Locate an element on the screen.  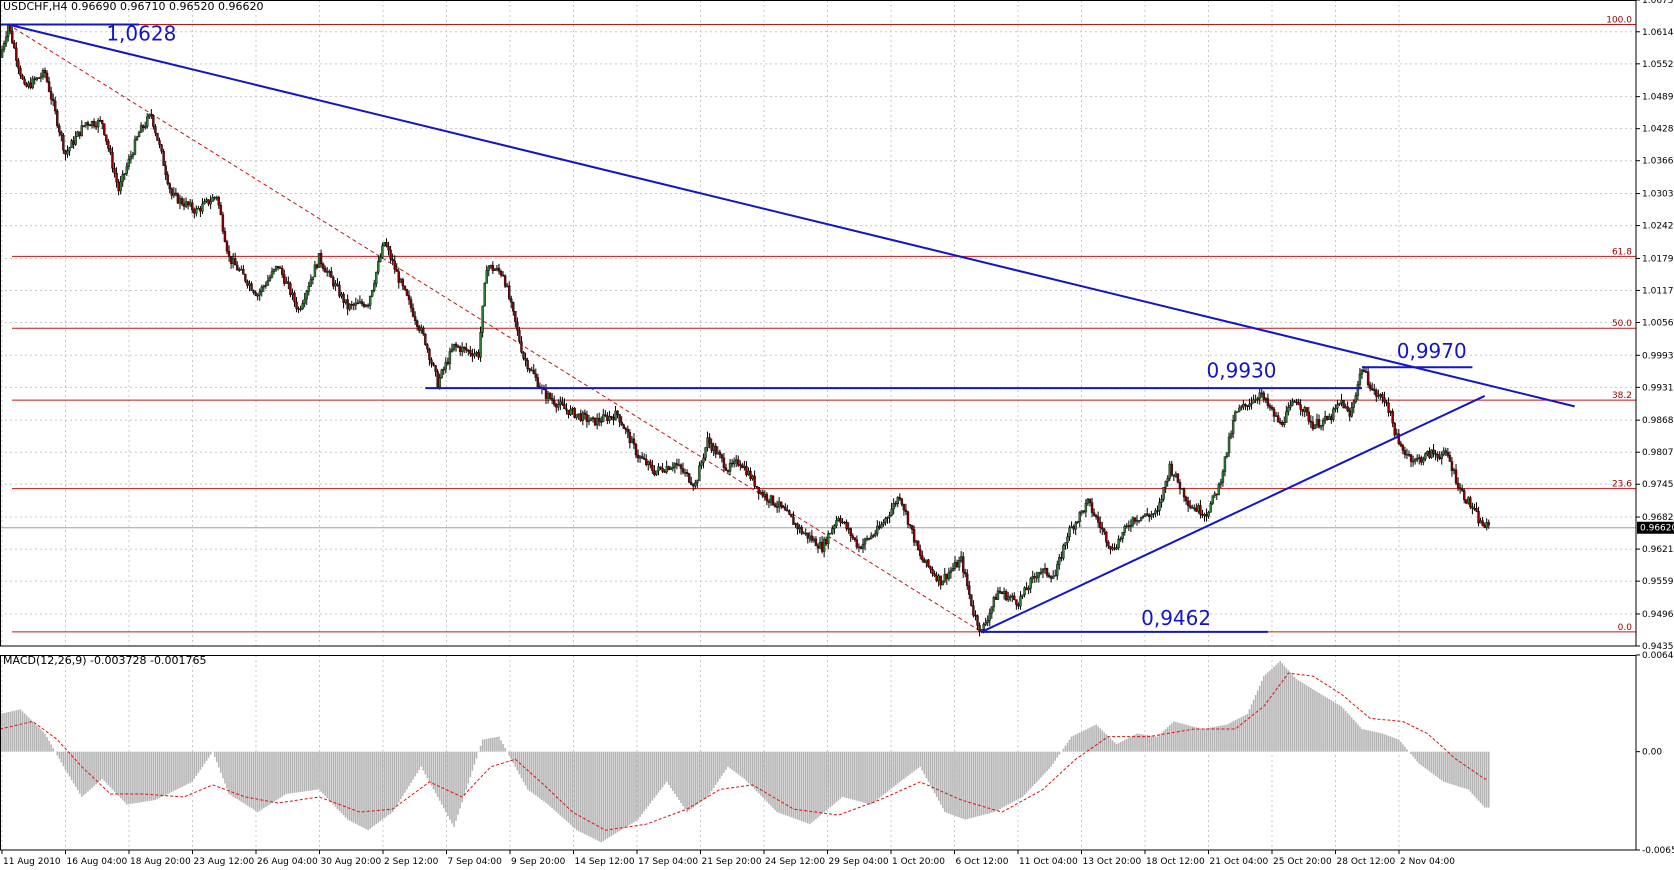
time-tick-label: 18 Oct 12:00 is located at coordinates (1175, 862).